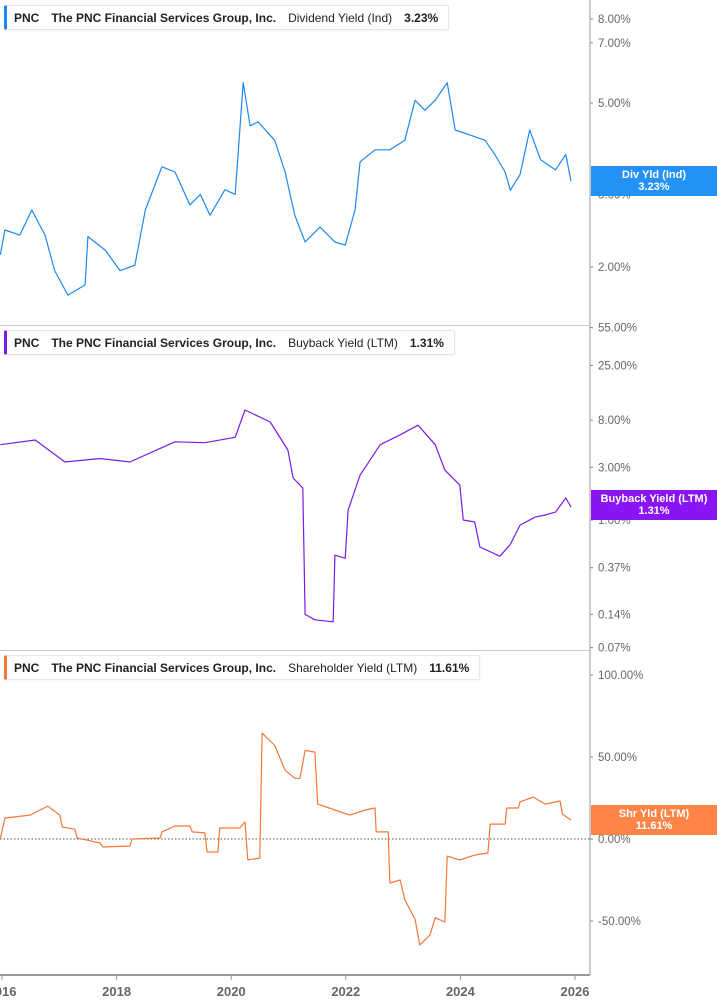 This screenshot has height=1005, width=717. I want to click on y-tick-label: 3.00%, so click(614, 468).